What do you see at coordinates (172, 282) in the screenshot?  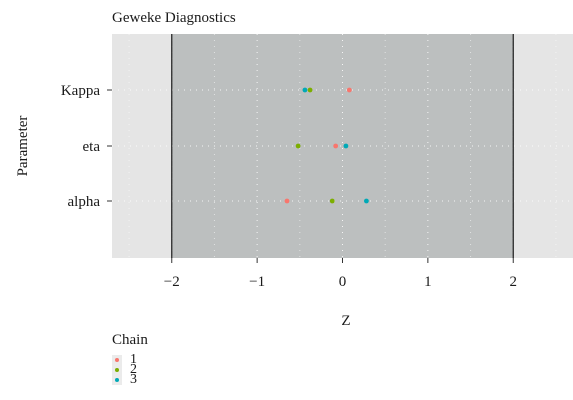 I see `x-tick-label: −2` at bounding box center [172, 282].